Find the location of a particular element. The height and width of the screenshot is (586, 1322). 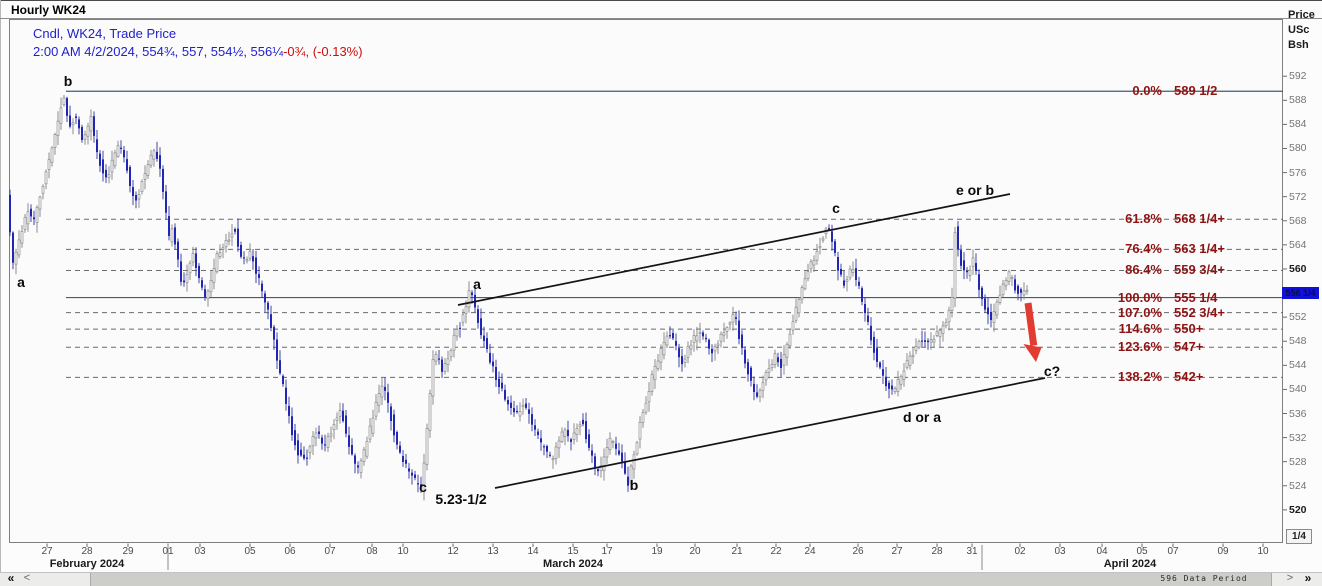

date-tick-label: 31 is located at coordinates (972, 551).